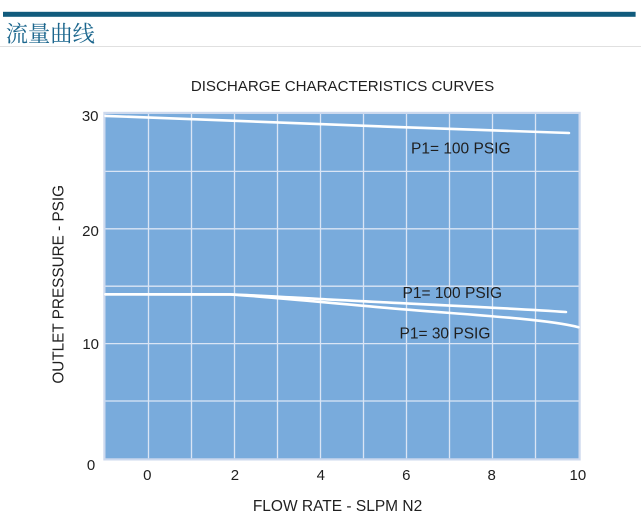  What do you see at coordinates (321, 475) in the screenshot?
I see `svg-text: 4` at bounding box center [321, 475].